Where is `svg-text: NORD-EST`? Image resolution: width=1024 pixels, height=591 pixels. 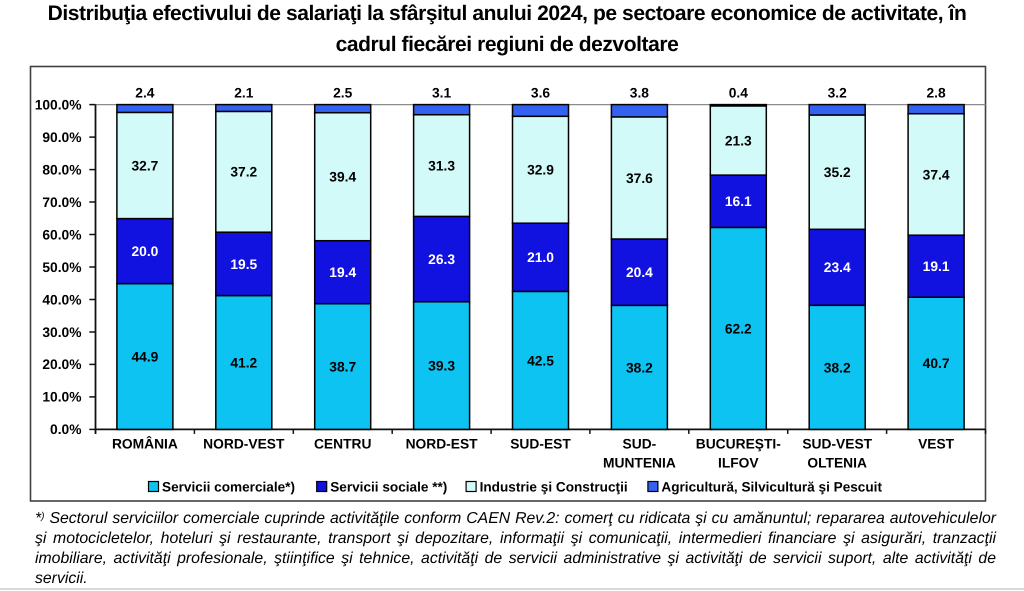
svg-text: NORD-EST is located at coordinates (442, 444).